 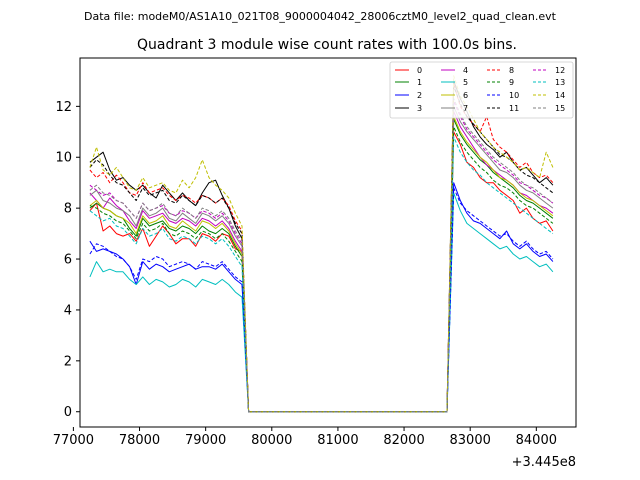 What do you see at coordinates (73, 440) in the screenshot?
I see `x-tick-label-77000: 77000` at bounding box center [73, 440].